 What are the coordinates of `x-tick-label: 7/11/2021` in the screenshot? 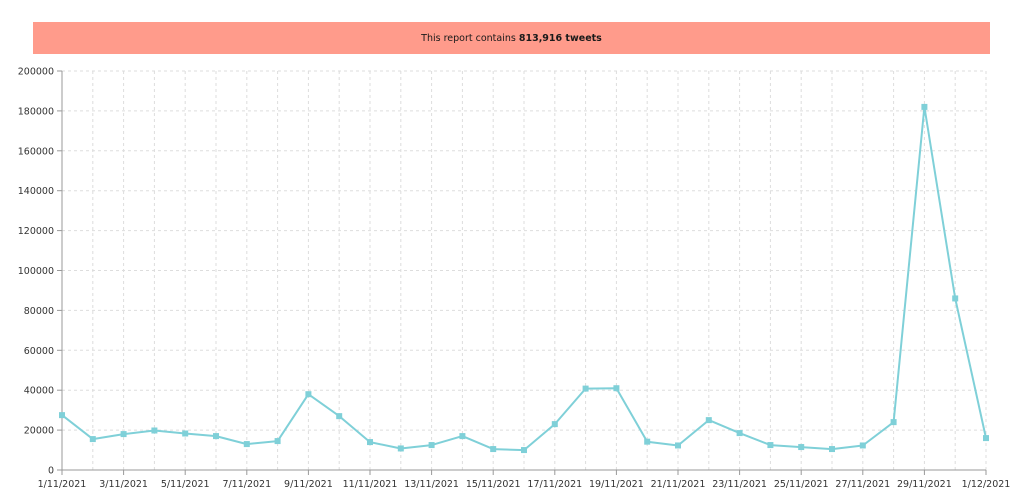 It's located at (246, 484).